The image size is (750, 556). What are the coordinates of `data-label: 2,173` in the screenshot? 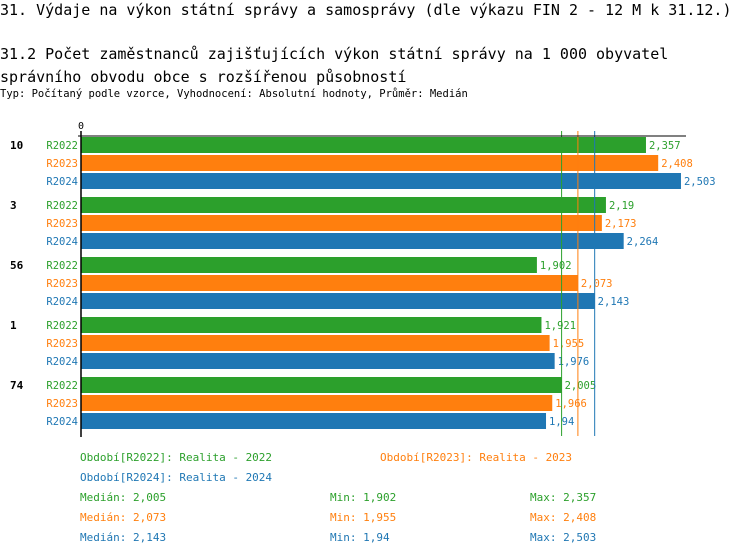 It's located at (621, 224).